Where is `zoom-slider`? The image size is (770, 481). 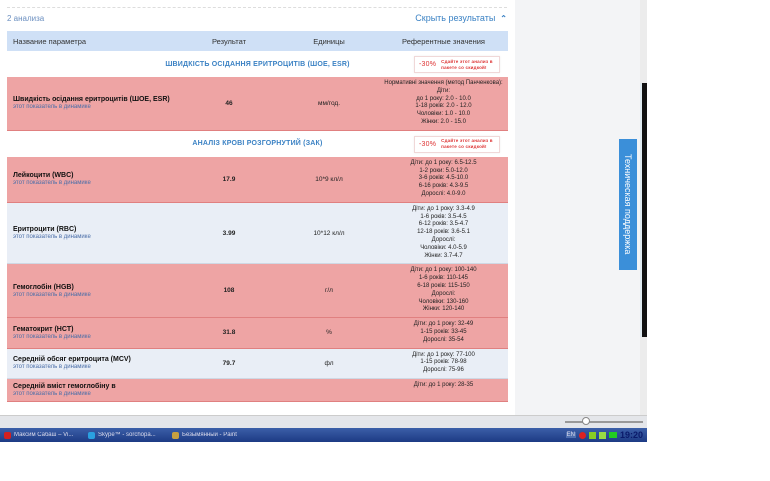
zoom-slider is located at coordinates (604, 422).